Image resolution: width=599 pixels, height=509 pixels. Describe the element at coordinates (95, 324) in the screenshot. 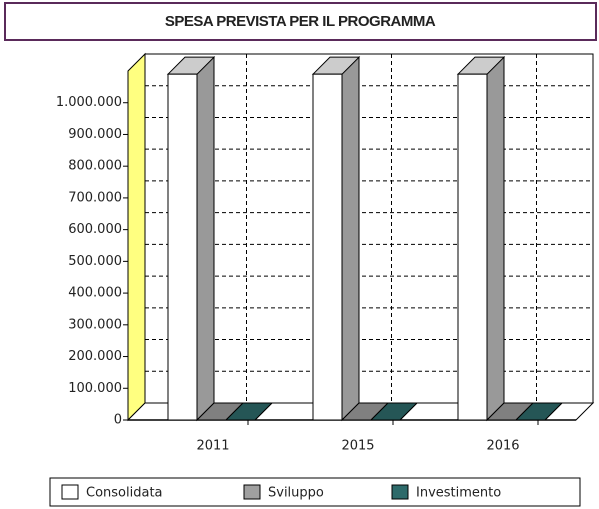

I see `y-tick-label: 300.000` at that location.